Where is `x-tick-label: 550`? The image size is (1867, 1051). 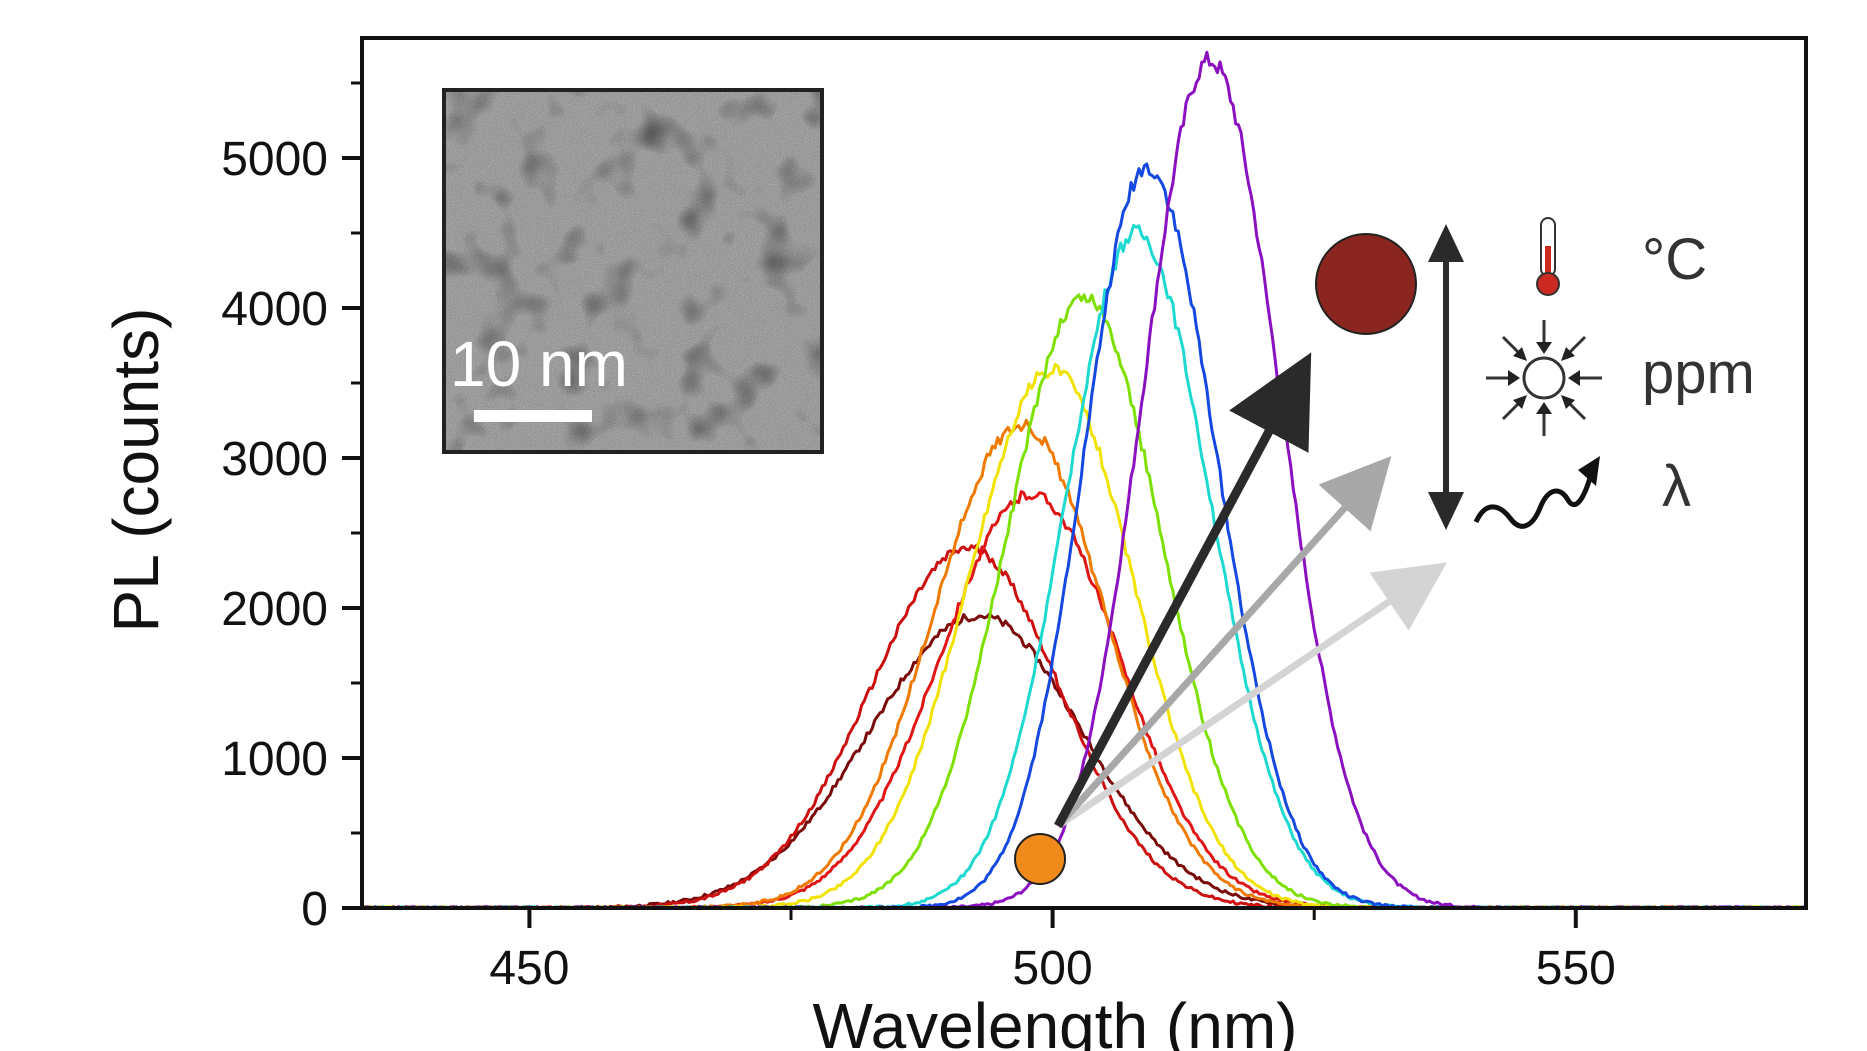
x-tick-label: 550 is located at coordinates (1576, 968).